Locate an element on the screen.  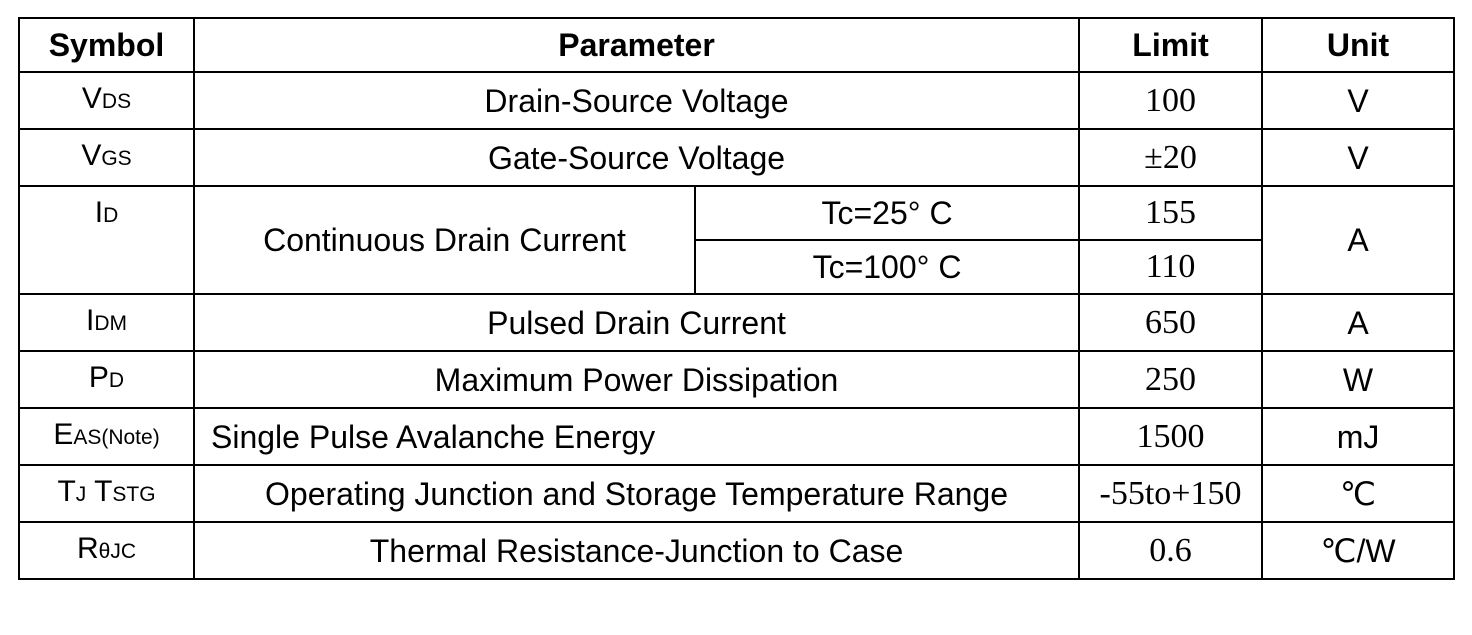
header-cell: Symbol is located at coordinates (106, 45).